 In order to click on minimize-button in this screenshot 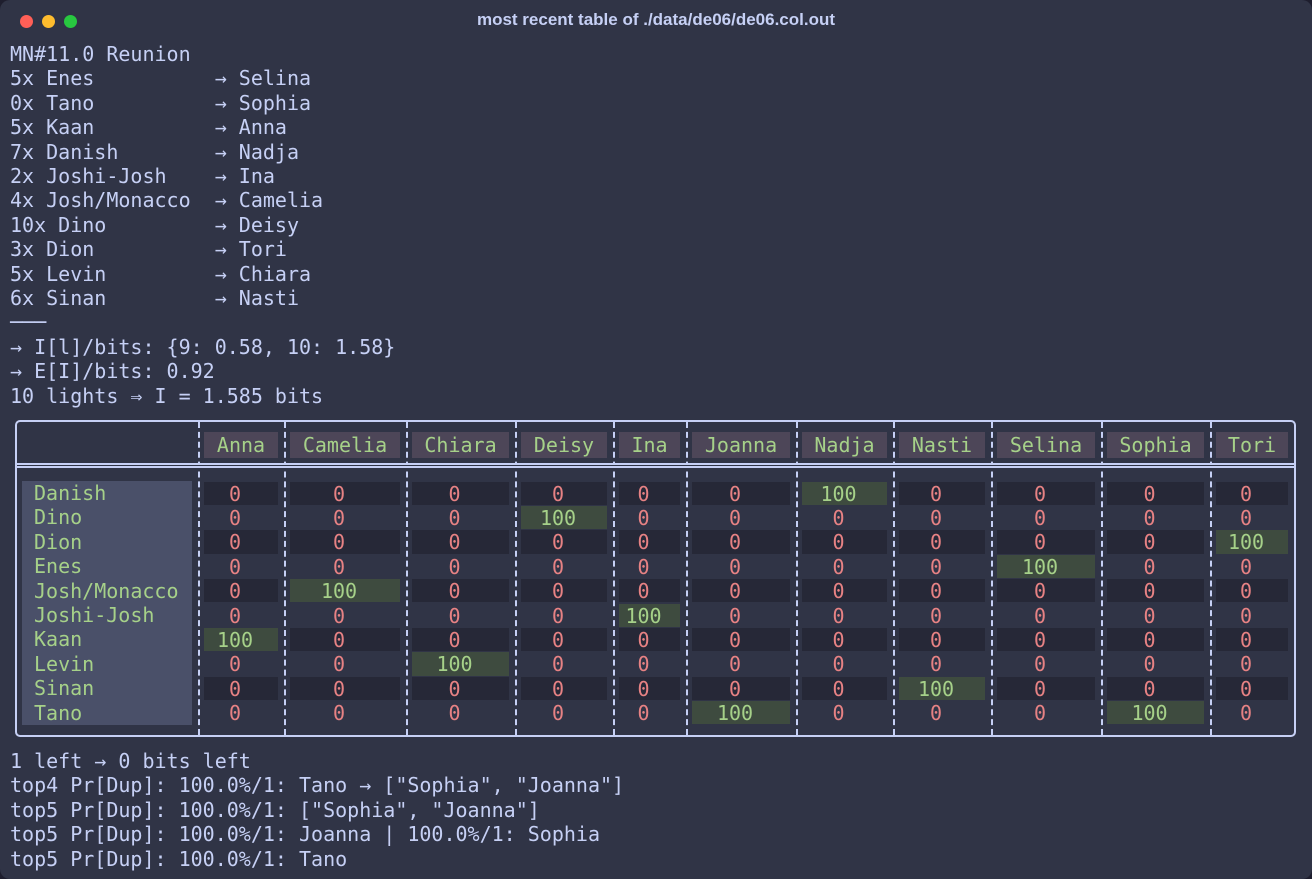, I will do `click(48, 21)`.